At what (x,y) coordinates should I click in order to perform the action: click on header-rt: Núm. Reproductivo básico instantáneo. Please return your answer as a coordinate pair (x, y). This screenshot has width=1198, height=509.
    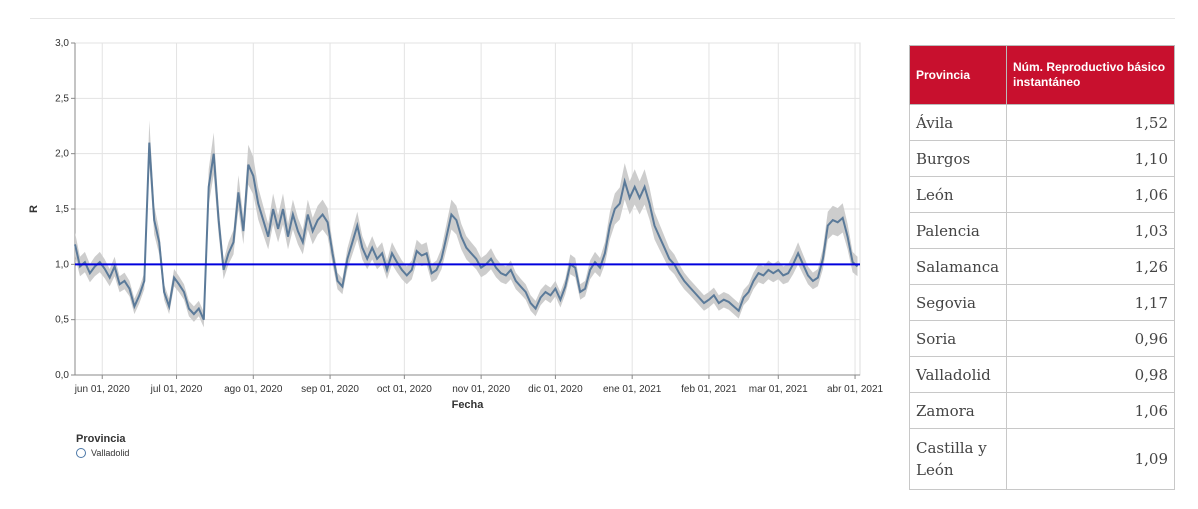
    Looking at the image, I should click on (1090, 75).